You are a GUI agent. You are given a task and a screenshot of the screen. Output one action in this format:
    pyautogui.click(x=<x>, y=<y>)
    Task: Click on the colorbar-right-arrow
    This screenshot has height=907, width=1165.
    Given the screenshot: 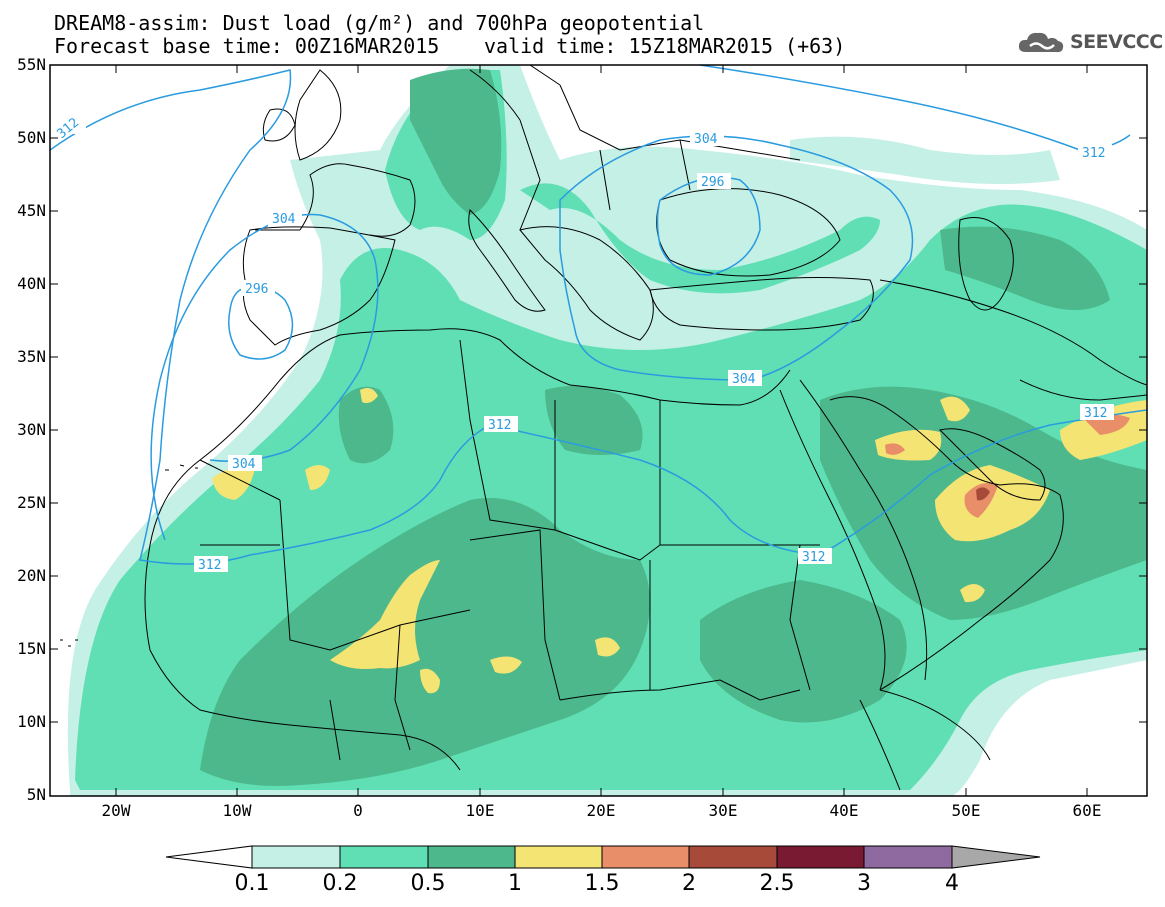 What is the action you would take?
    pyautogui.click(x=996, y=857)
    